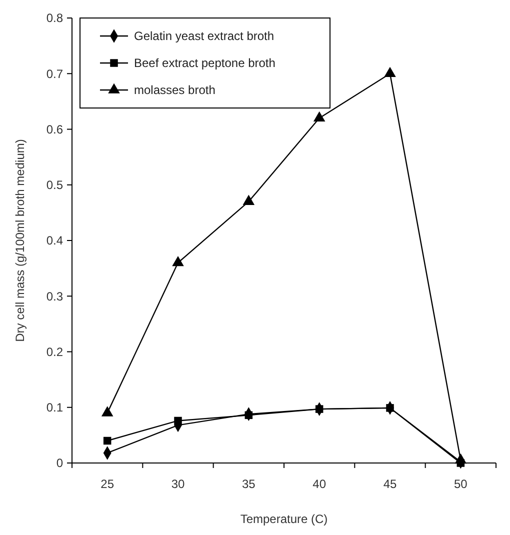 The width and height of the screenshot is (510, 535). Describe the element at coordinates (55, 129) in the screenshot. I see `y-tick-label: 0.6` at that location.